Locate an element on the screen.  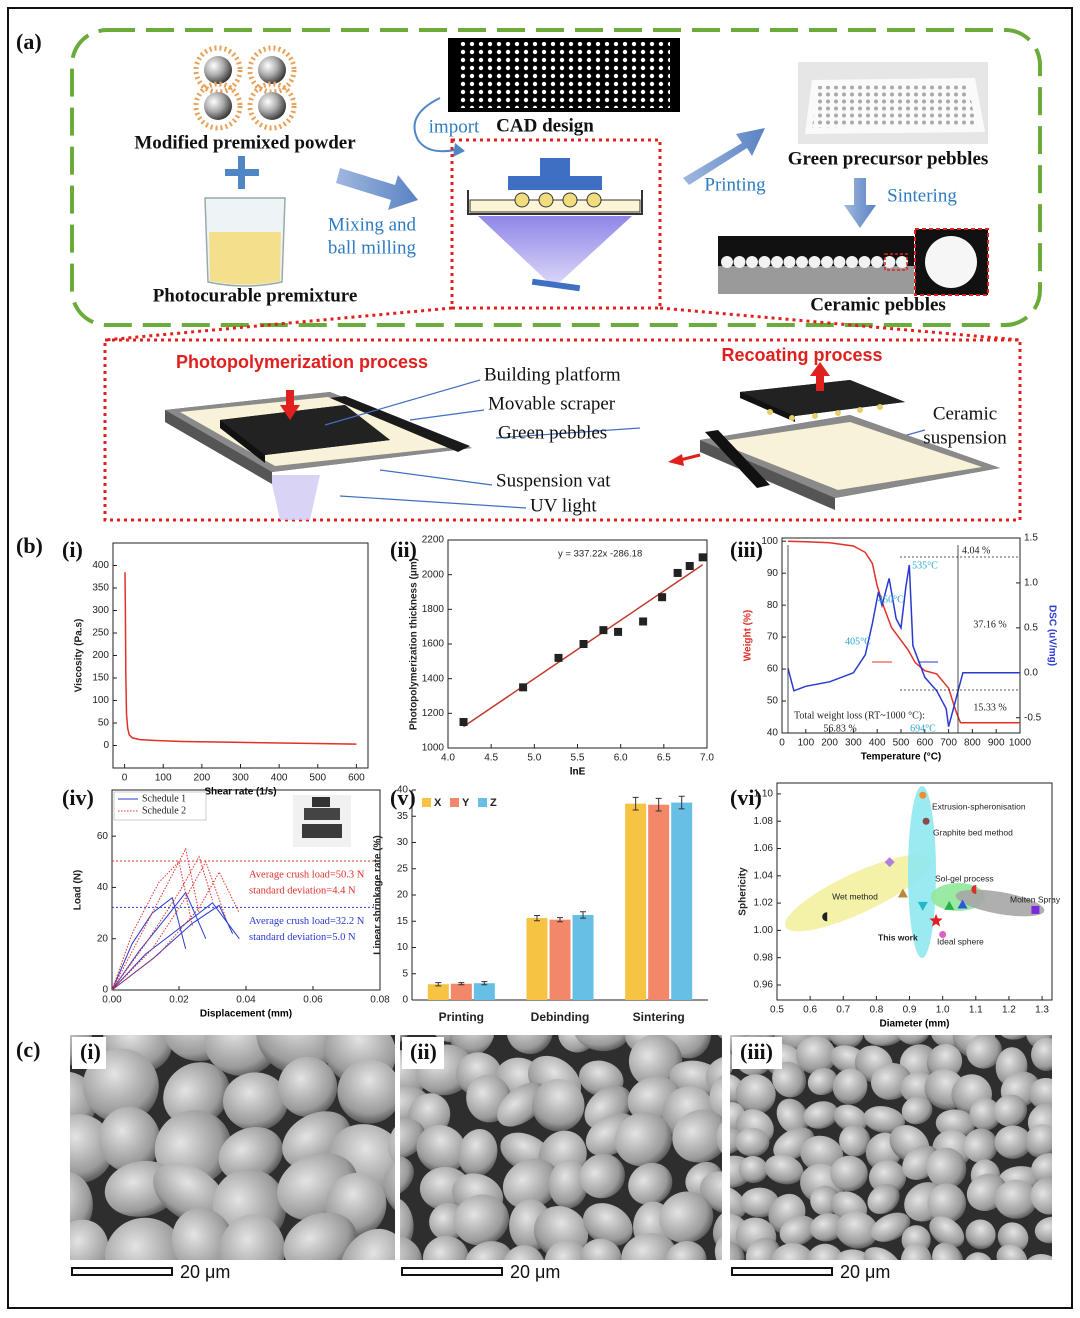
y-tick-label: 0.98 is located at coordinates (764, 957).